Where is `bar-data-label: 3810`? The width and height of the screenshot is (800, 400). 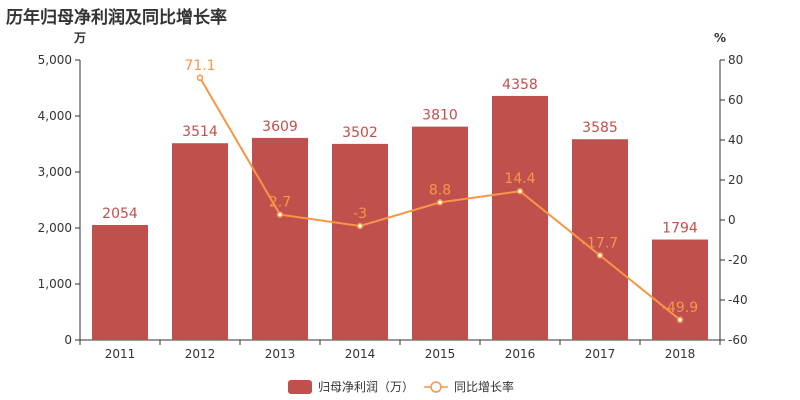
bar-data-label: 3810 is located at coordinates (440, 116).